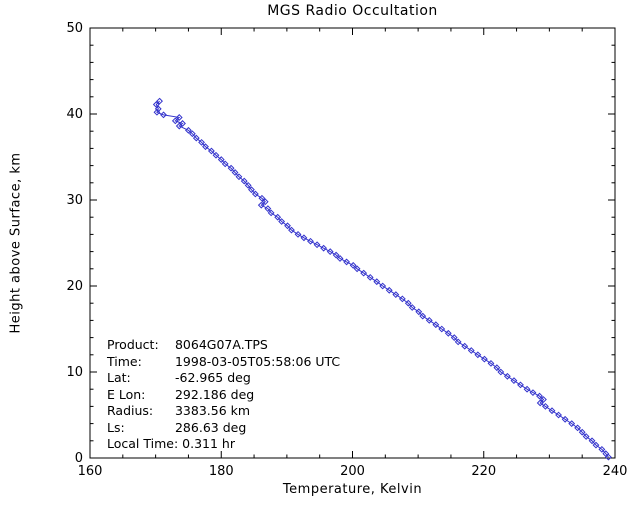 The height and width of the screenshot is (512, 640). I want to click on x-tick-label: 240, so click(615, 471).